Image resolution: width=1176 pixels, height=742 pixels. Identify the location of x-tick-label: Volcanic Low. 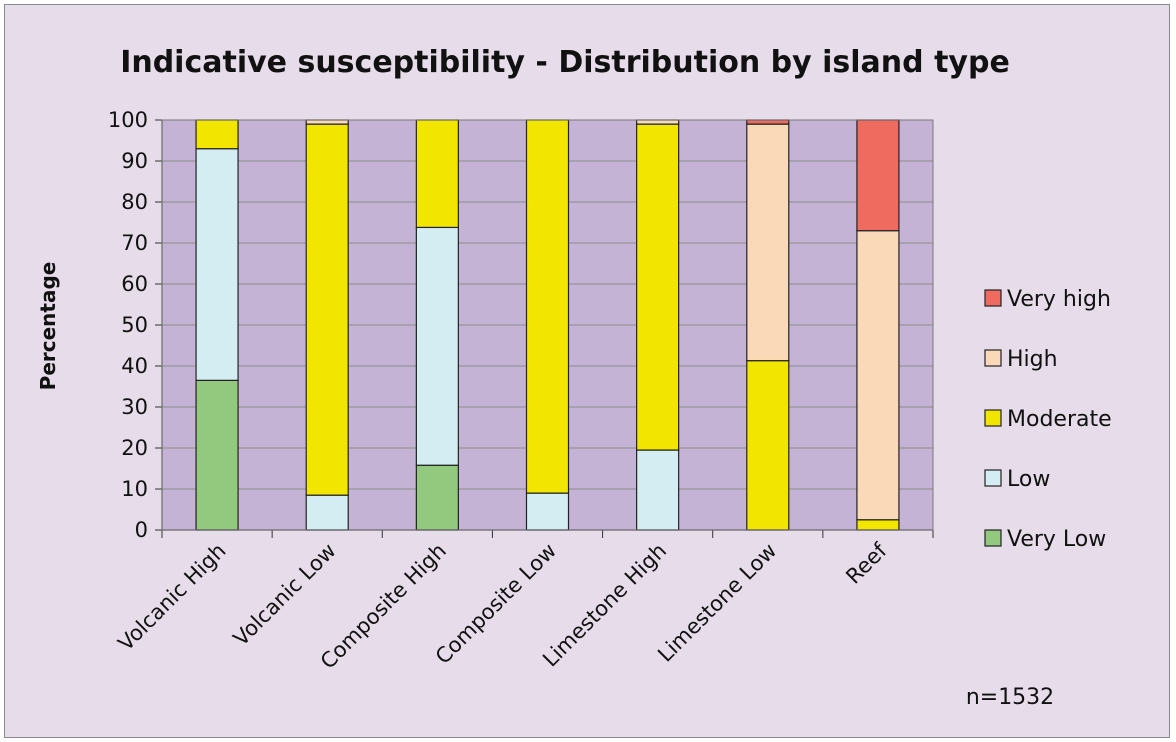
(285, 595).